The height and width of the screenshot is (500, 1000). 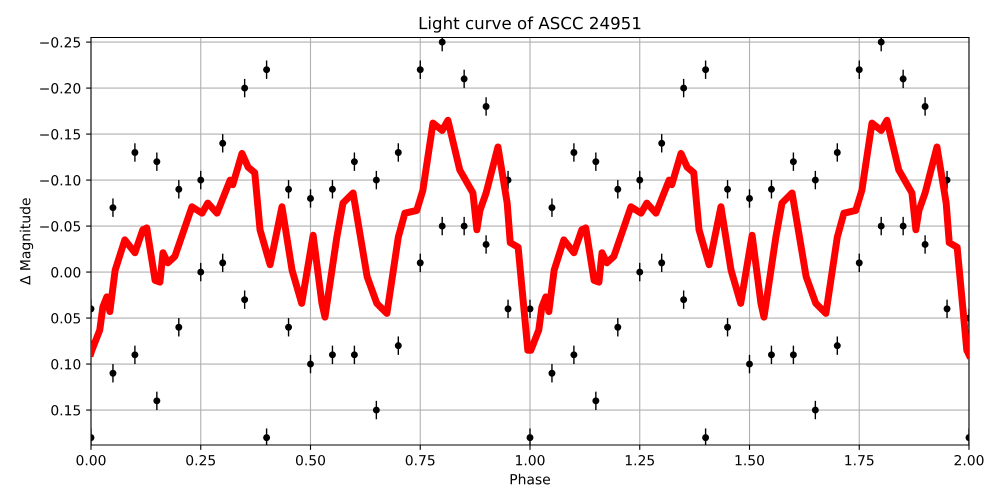 I want to click on y-tick-label: 0.10, so click(x=65, y=364).